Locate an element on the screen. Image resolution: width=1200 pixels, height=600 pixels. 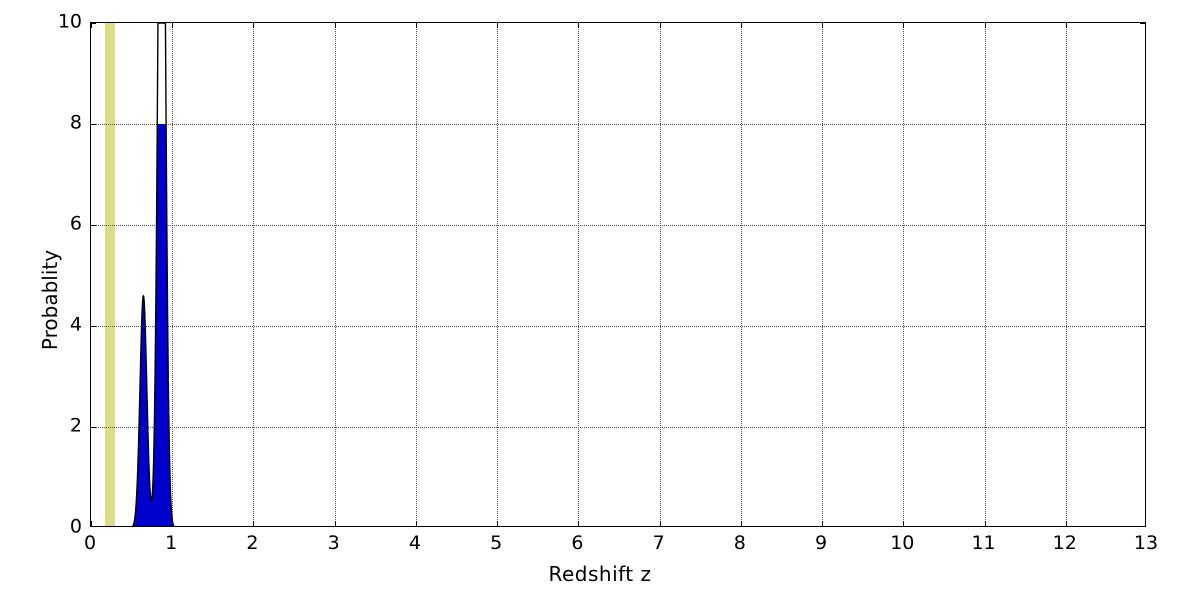
x-tick-label: 5 is located at coordinates (496, 543).